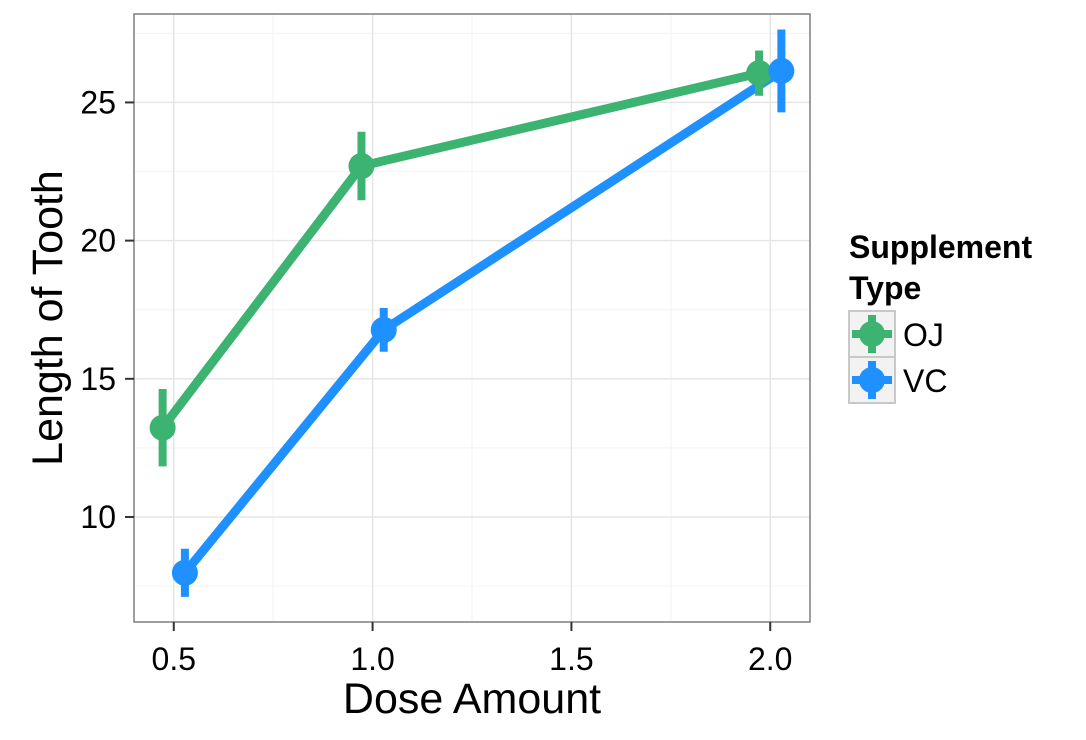 This screenshot has width=1086, height=740. I want to click on y-axis: 10 15 20 25, so click(107, 309).